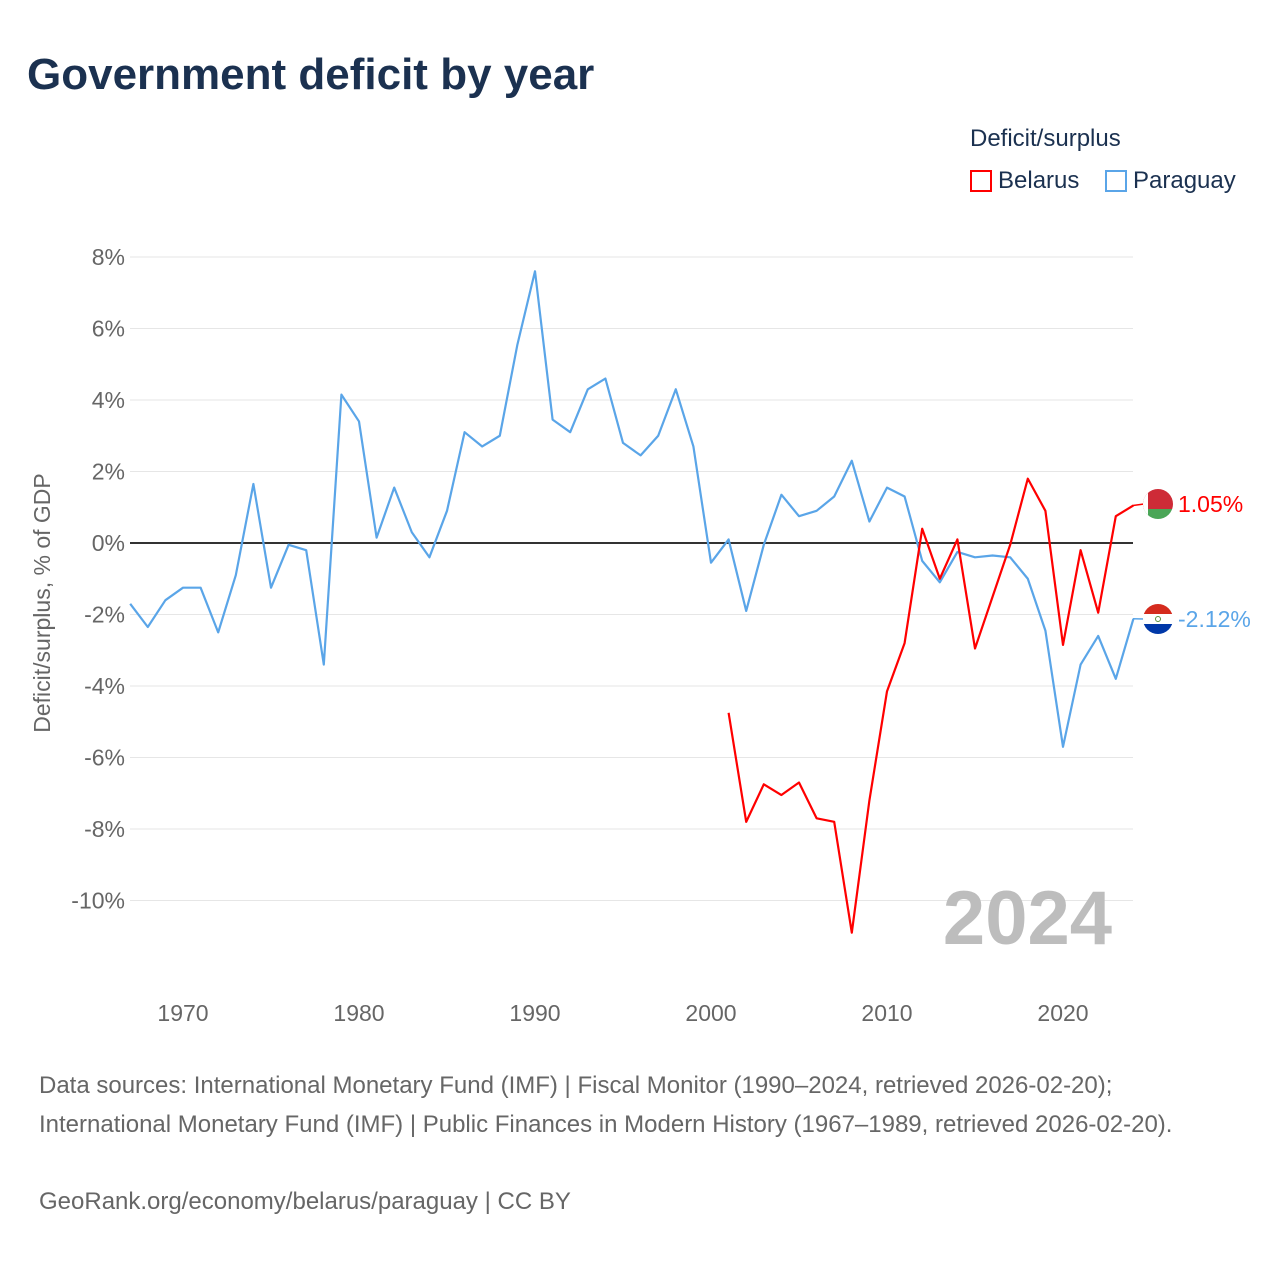 The height and width of the screenshot is (1280, 1280). Describe the element at coordinates (1062, 1013) in the screenshot. I see `x-tick-label: 2020` at that location.